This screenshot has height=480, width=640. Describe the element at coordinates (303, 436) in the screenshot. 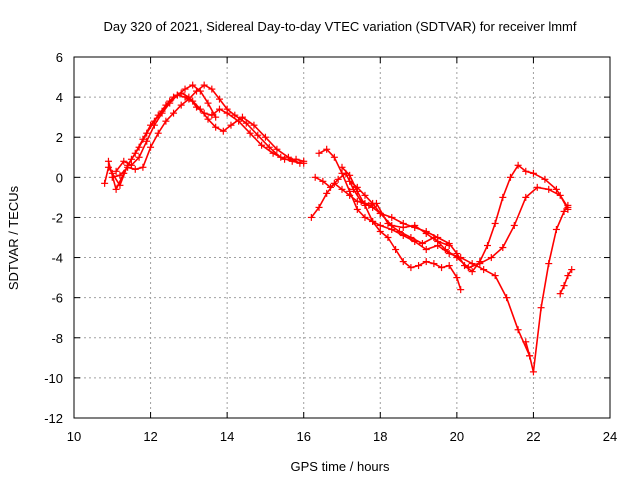

I see `x-tick-label: 16` at that location.